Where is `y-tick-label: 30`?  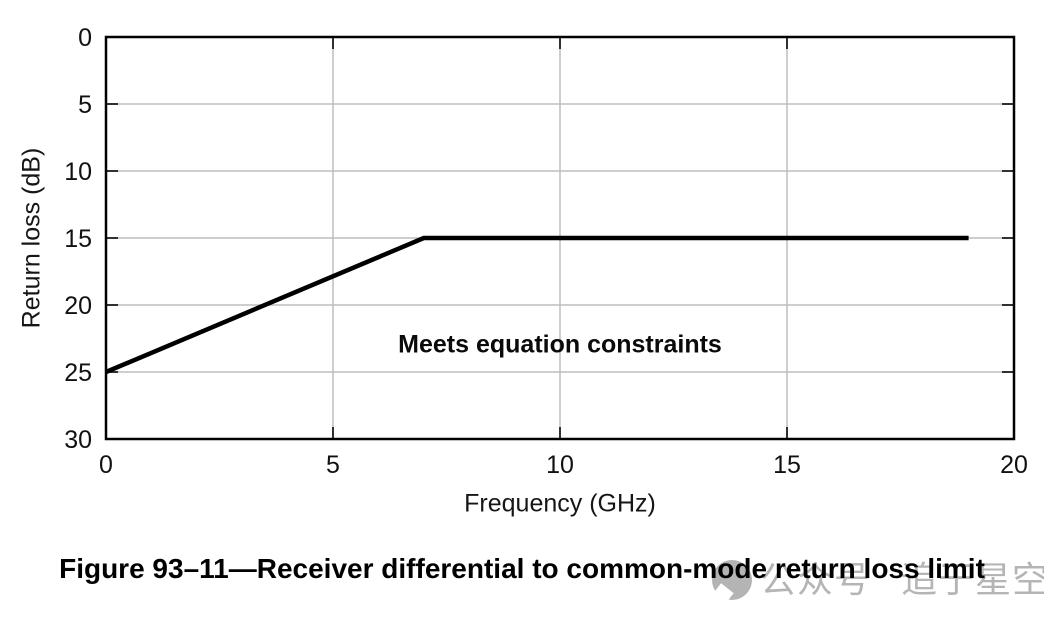
y-tick-label: 30 is located at coordinates (78, 440).